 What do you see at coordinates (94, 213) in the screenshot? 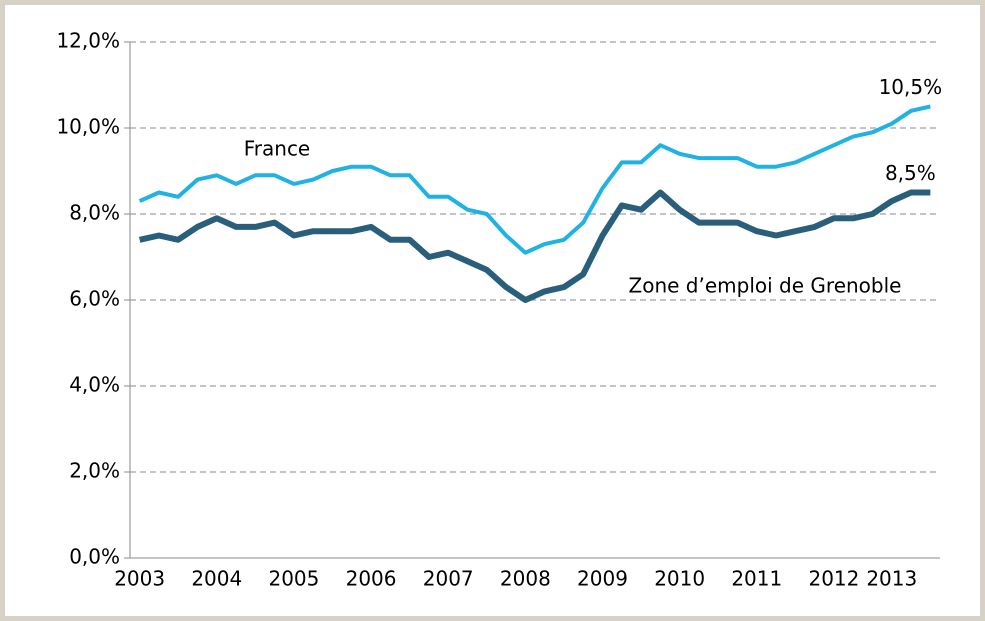
I see `y-tick-label: 8,0%` at bounding box center [94, 213].